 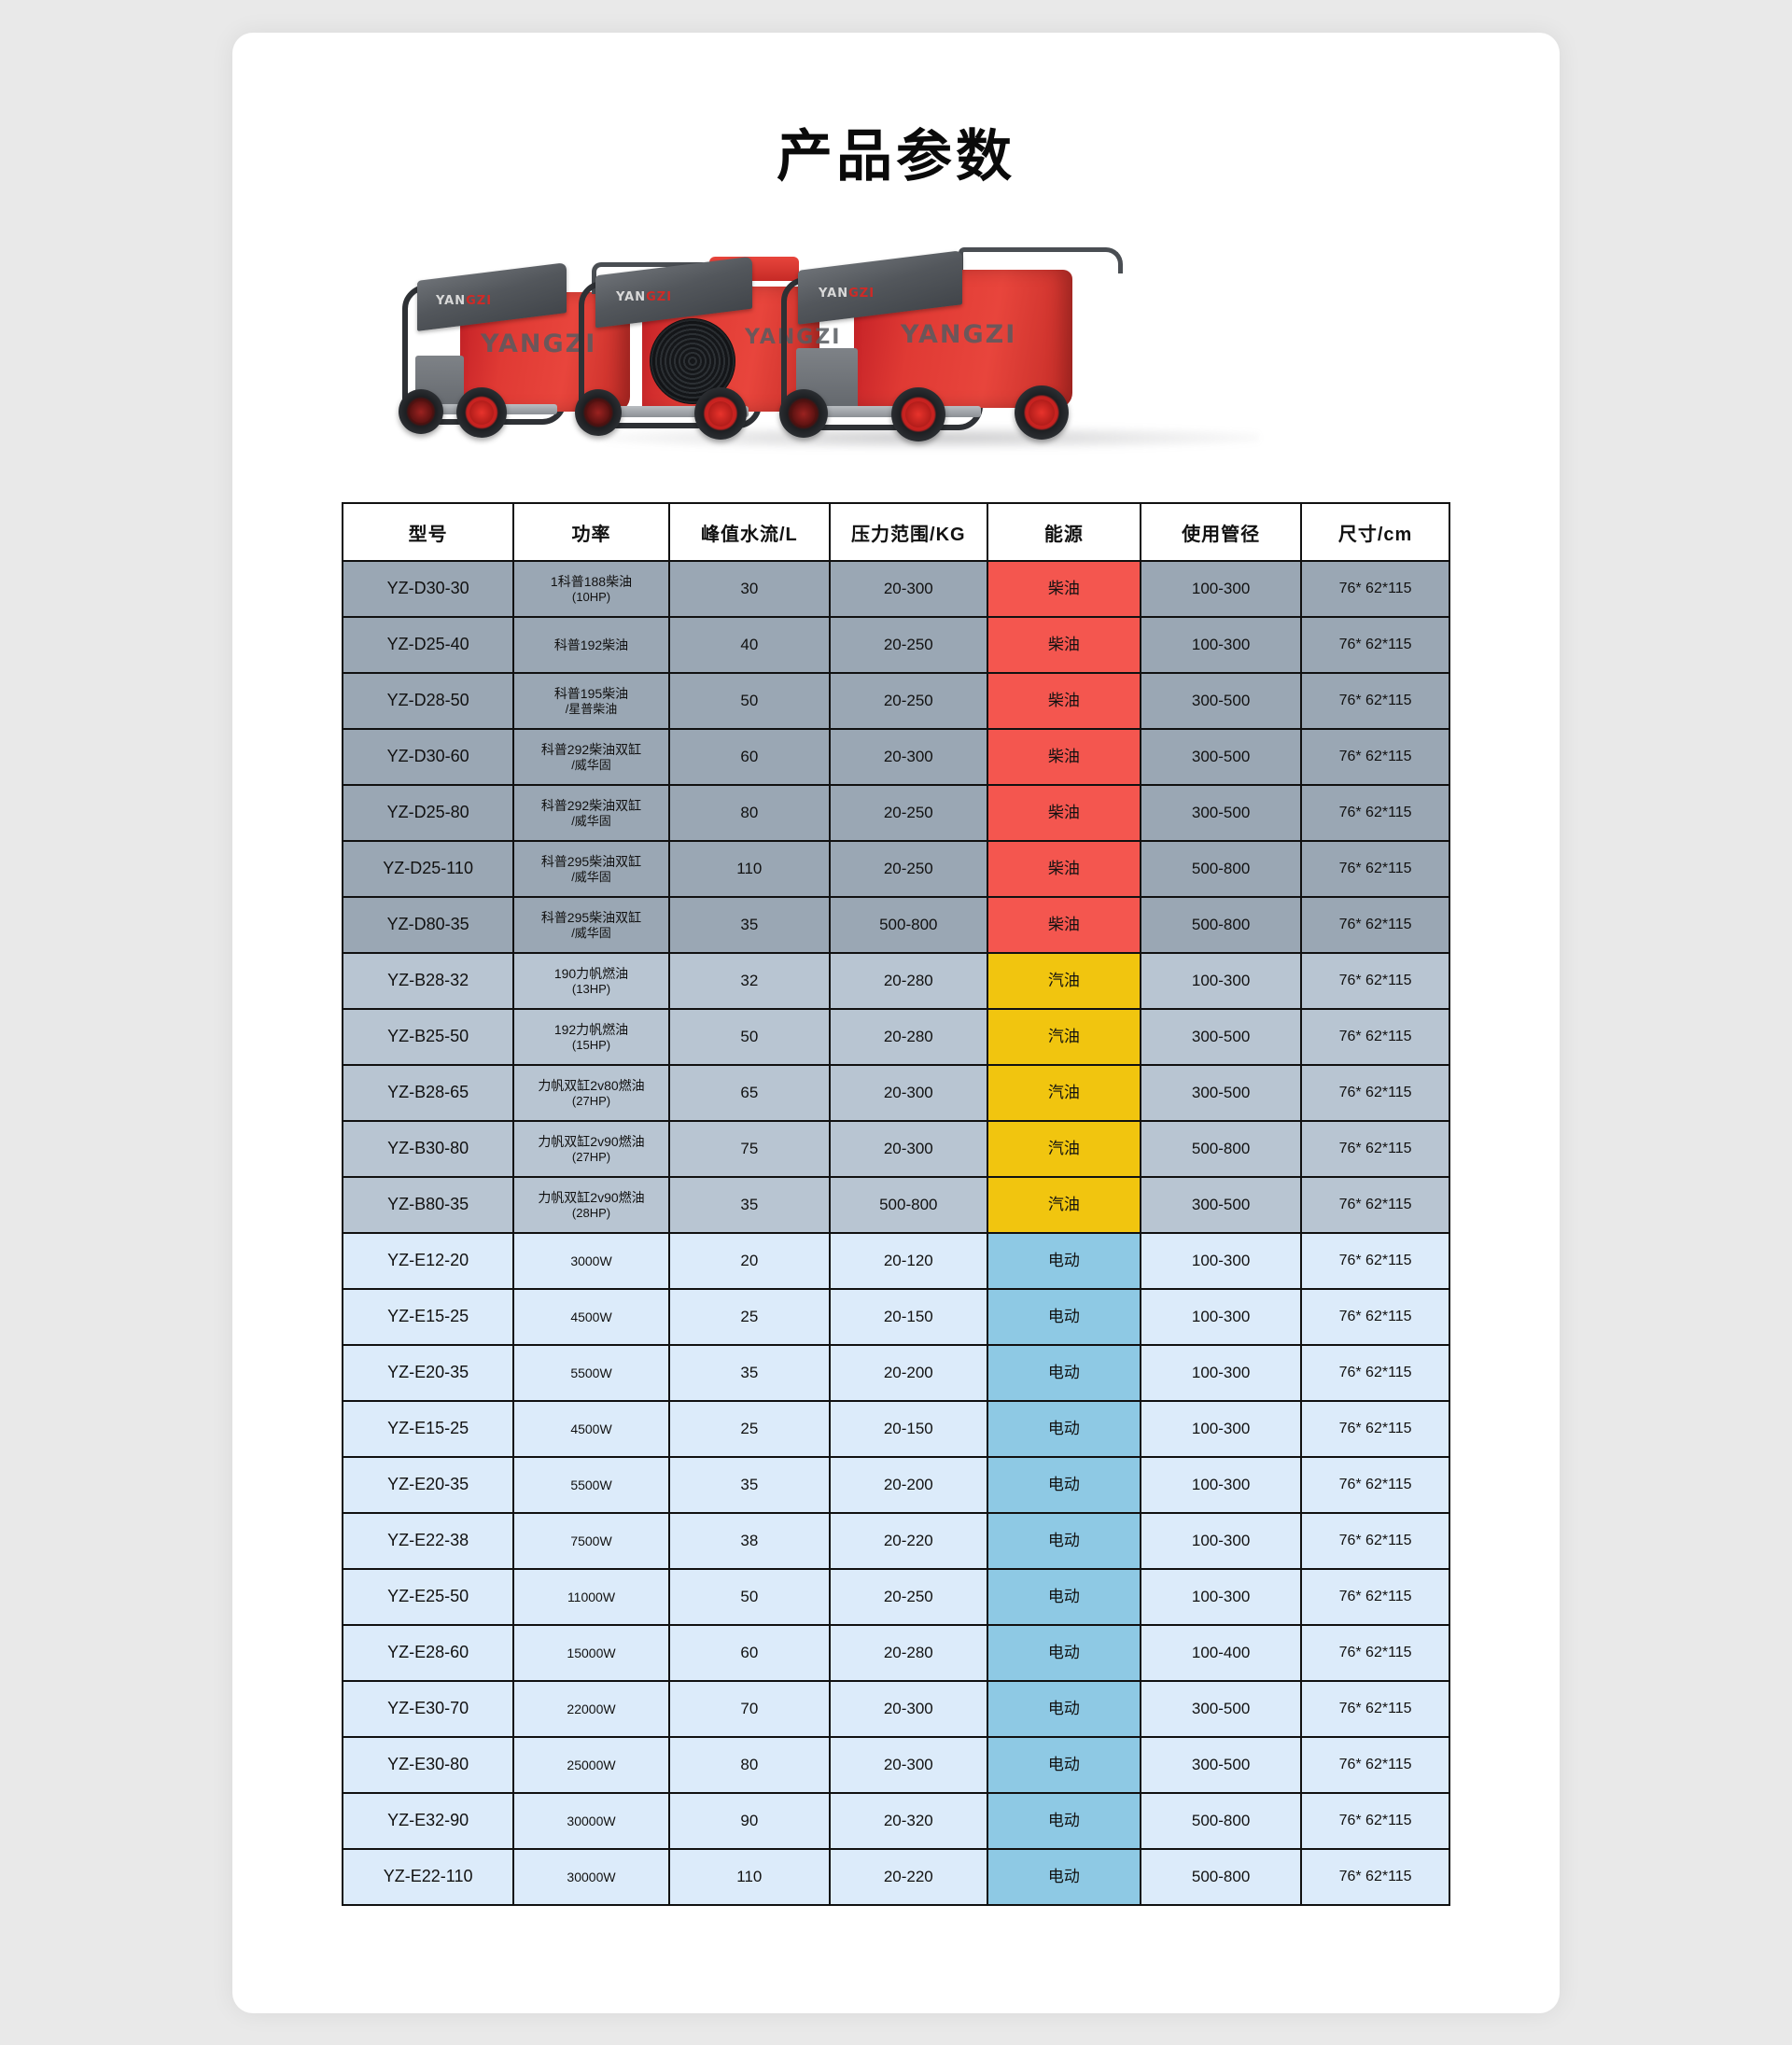 What do you see at coordinates (428, 925) in the screenshot?
I see `cell-model: YZ-D80-35` at bounding box center [428, 925].